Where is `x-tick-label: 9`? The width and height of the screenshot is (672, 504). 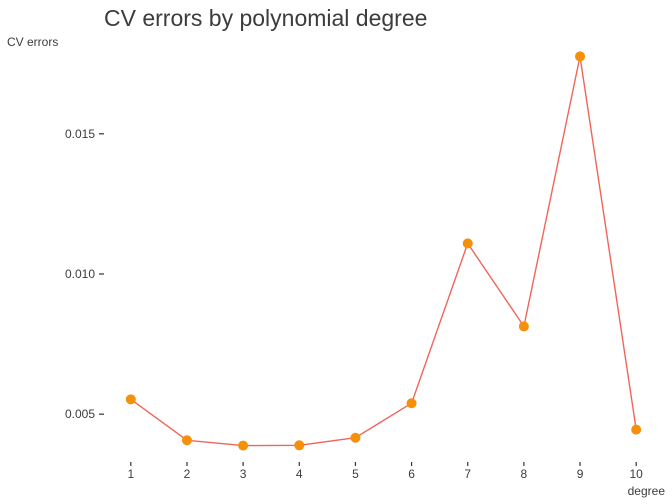 x-tick-label: 9 is located at coordinates (580, 474).